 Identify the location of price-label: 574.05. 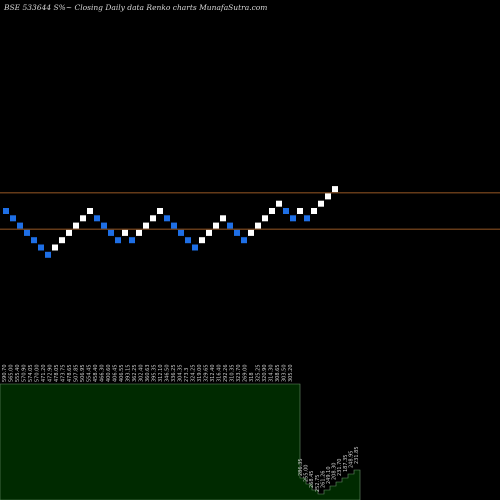
(31, 374).